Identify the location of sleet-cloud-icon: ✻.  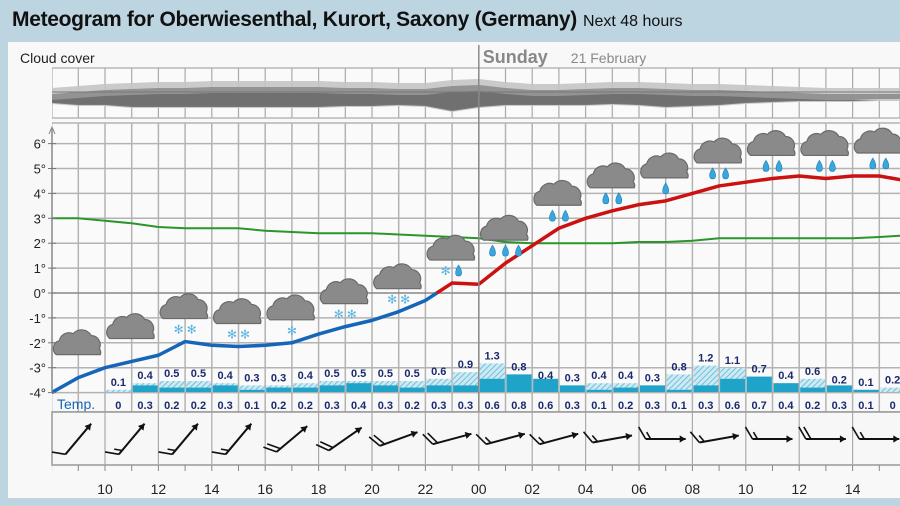
(451, 256).